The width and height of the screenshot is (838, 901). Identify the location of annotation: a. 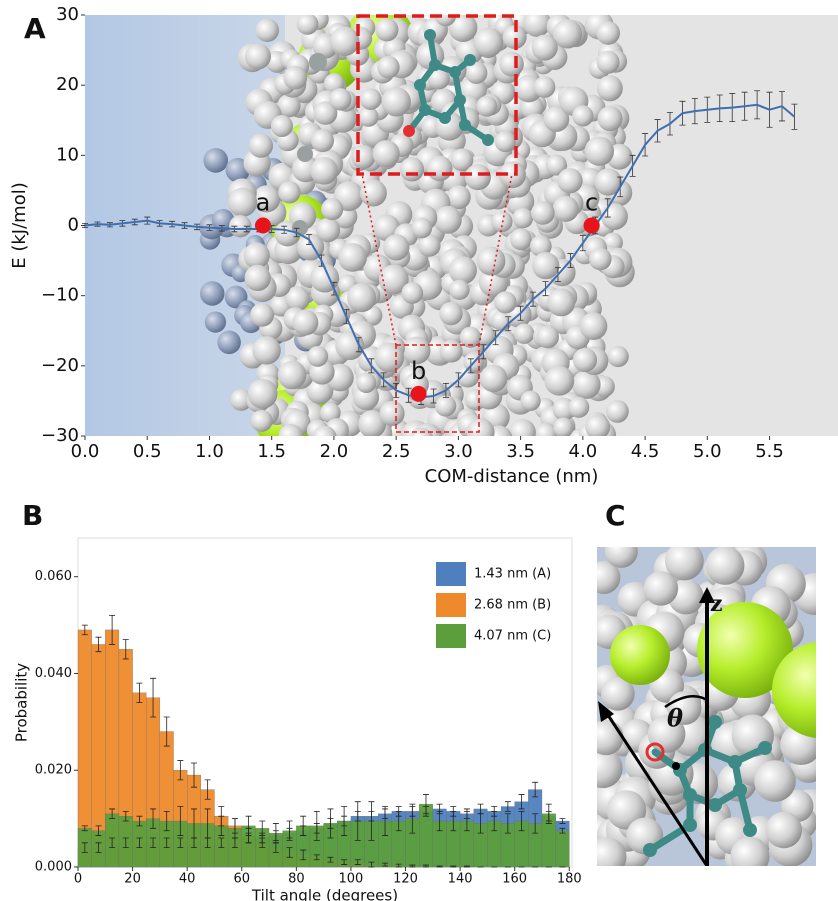
(263, 203).